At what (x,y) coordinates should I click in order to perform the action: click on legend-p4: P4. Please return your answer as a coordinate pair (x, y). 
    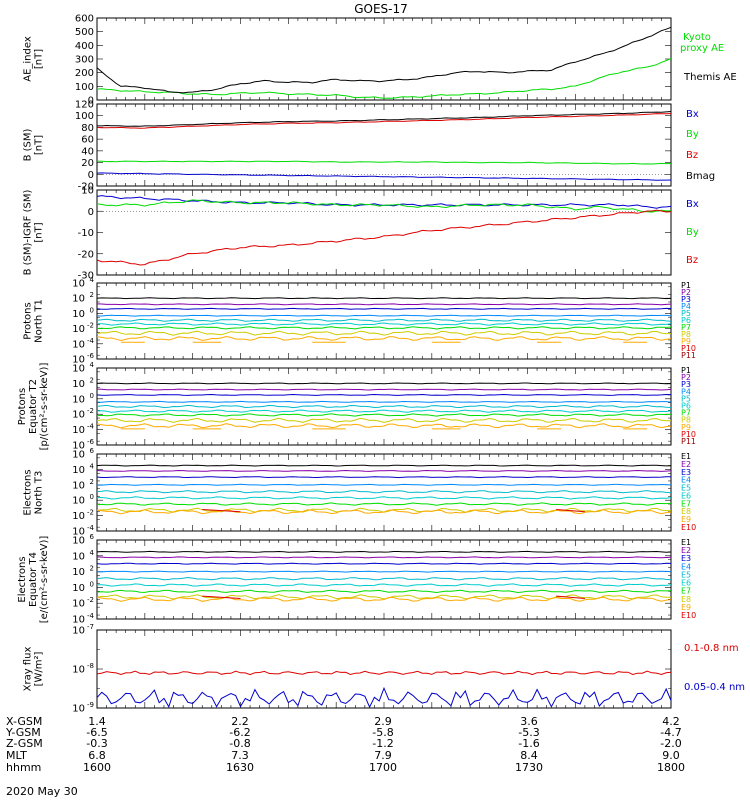
    Looking at the image, I should click on (686, 306).